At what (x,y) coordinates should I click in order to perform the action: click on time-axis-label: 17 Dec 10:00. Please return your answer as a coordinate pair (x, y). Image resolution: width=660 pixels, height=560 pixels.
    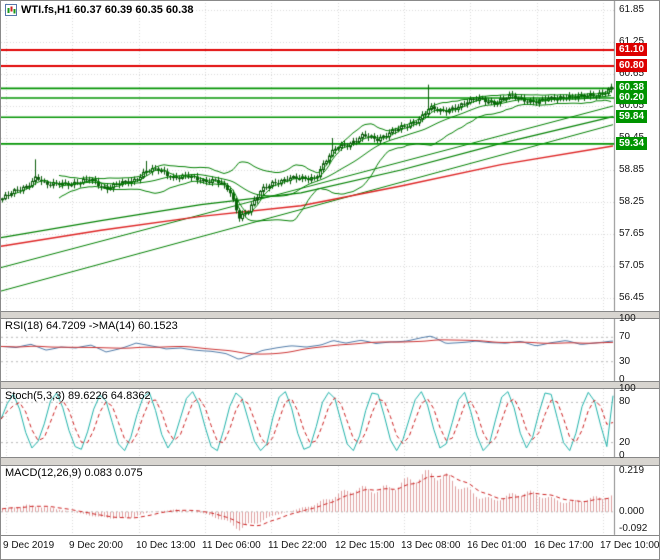
    Looking at the image, I should click on (630, 545).